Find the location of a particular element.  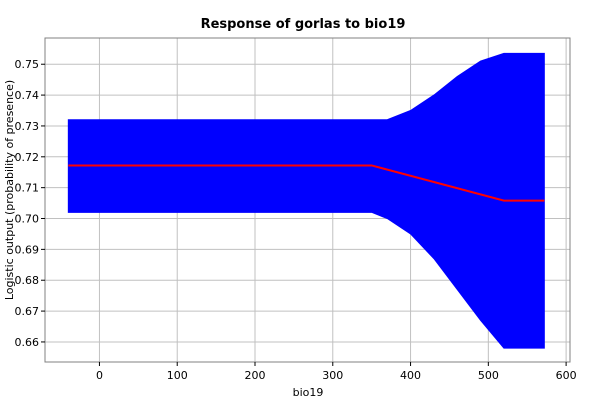

y-tick-label: 0.66 is located at coordinates (27, 342).